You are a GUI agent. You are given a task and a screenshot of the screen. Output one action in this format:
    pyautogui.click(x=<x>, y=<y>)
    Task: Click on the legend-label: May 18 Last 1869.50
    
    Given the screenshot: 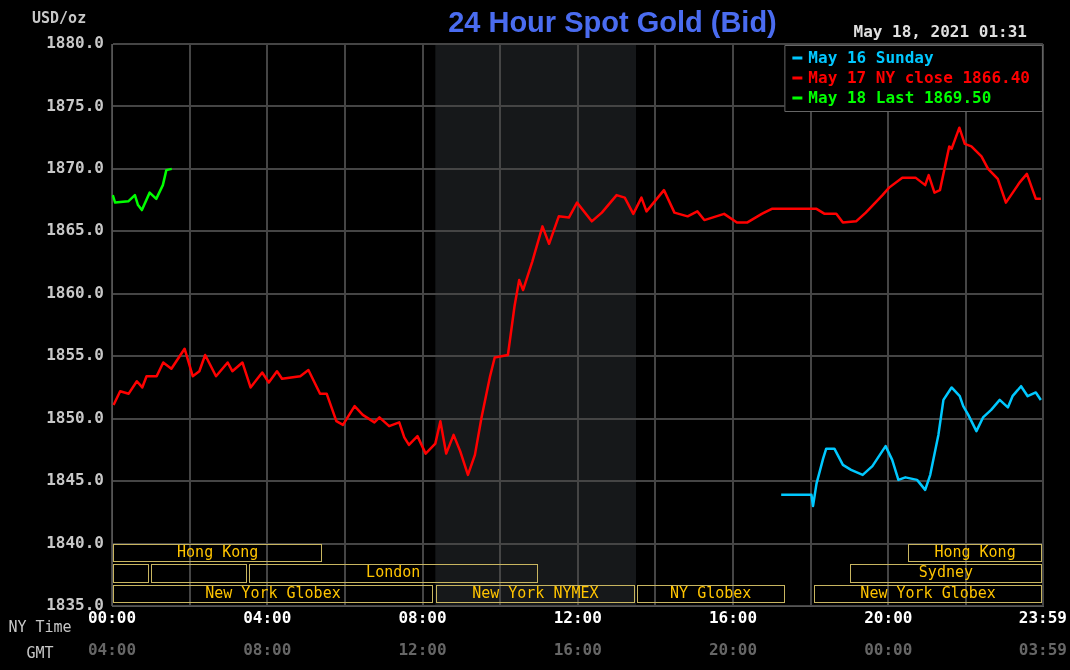 What is the action you would take?
    pyautogui.click(x=900, y=98)
    